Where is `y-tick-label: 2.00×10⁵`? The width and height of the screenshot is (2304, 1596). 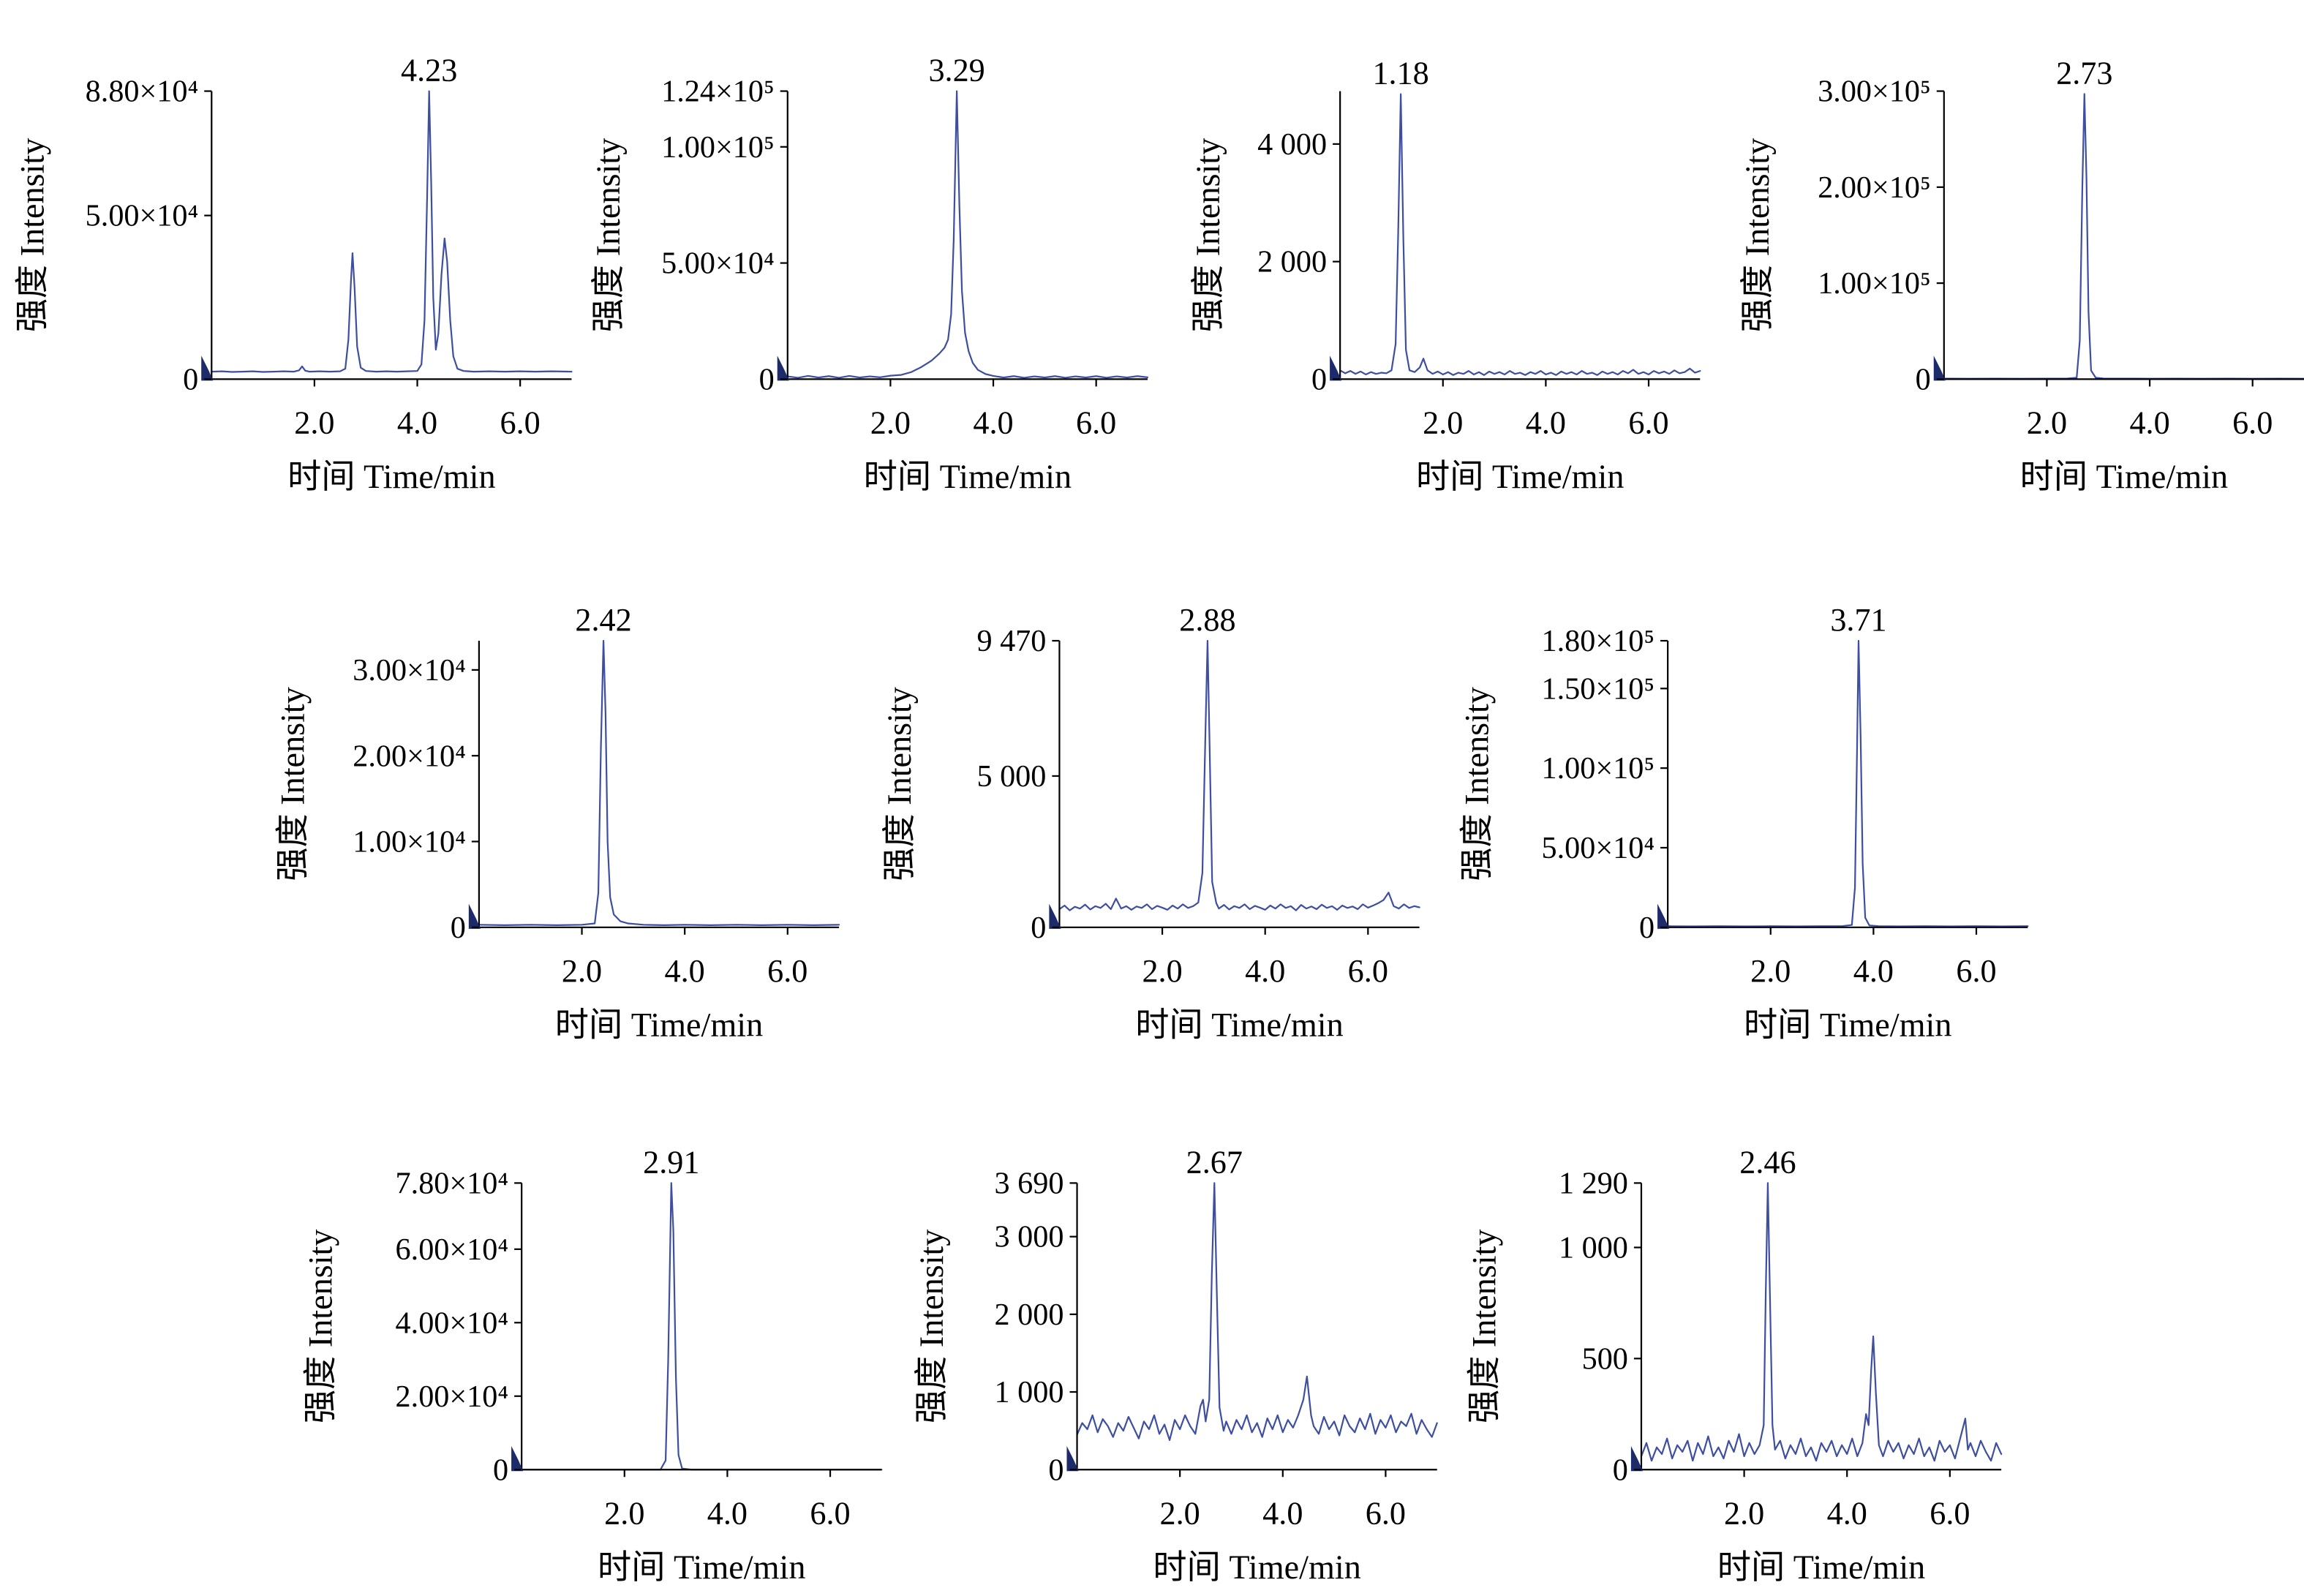 y-tick-label: 2.00×10⁵ is located at coordinates (1874, 187).